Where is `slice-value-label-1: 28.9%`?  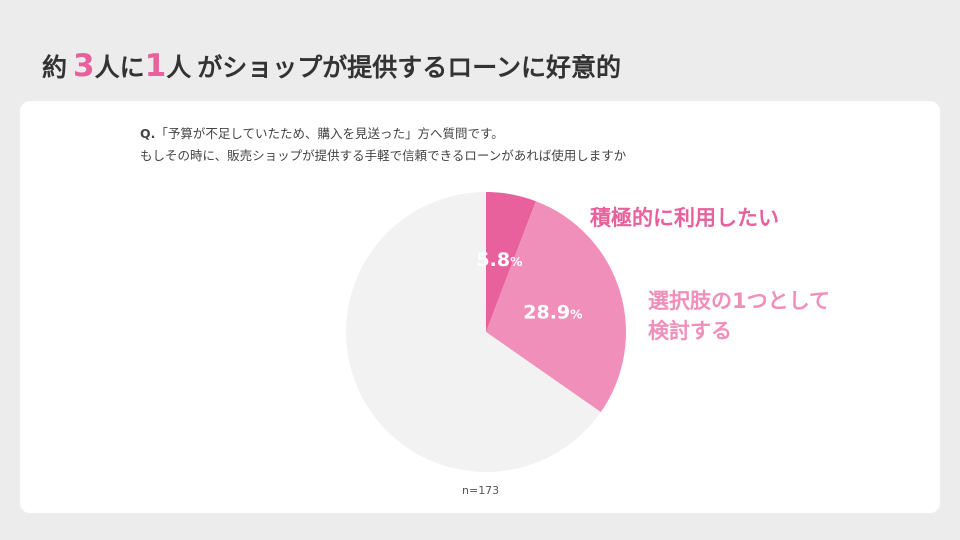
slice-value-label-1: 28.9% is located at coordinates (552, 312).